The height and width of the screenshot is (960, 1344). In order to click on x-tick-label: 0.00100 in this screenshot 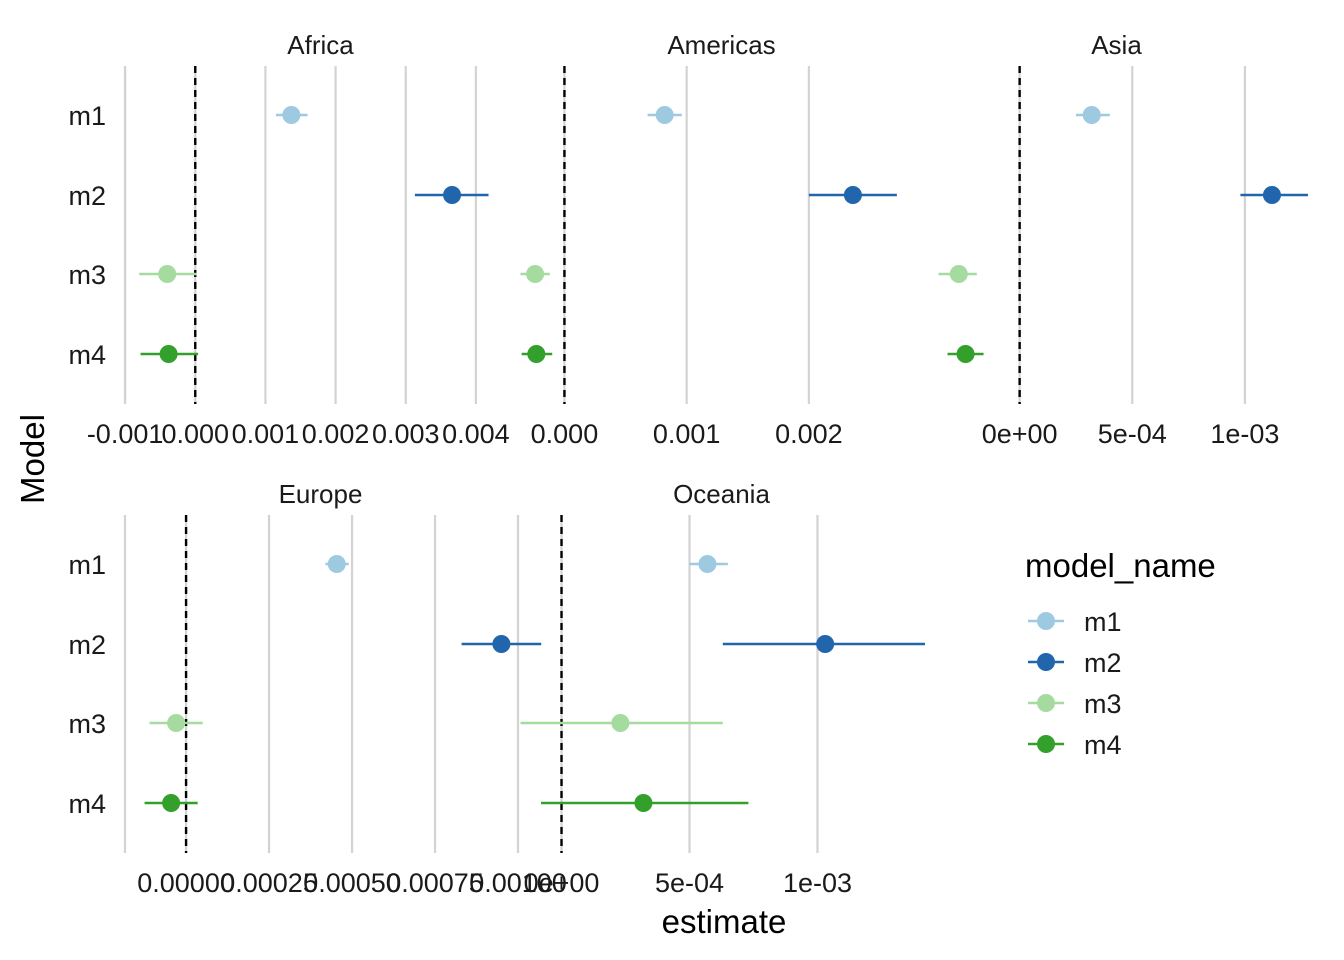, I will do `click(518, 883)`.